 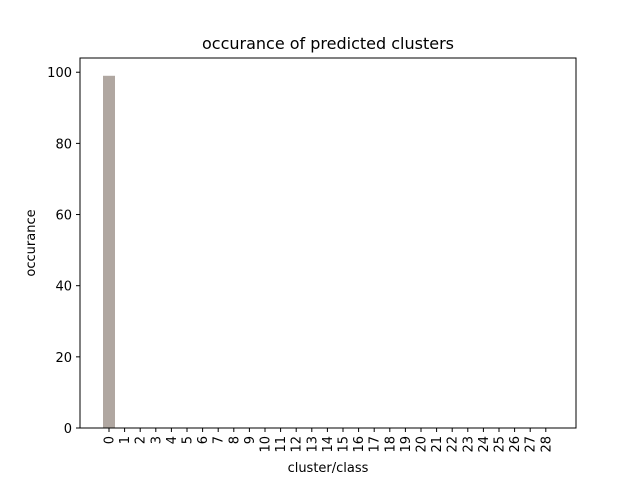 What do you see at coordinates (468, 444) in the screenshot?
I see `x-tick-label: 23` at bounding box center [468, 444].